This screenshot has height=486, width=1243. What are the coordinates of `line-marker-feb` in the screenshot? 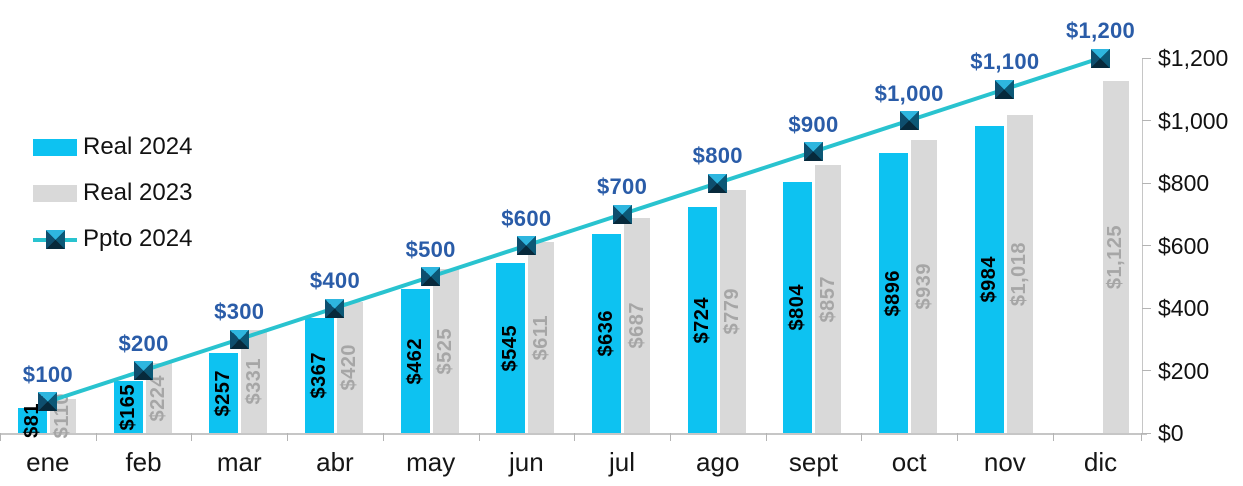 It's located at (144, 370).